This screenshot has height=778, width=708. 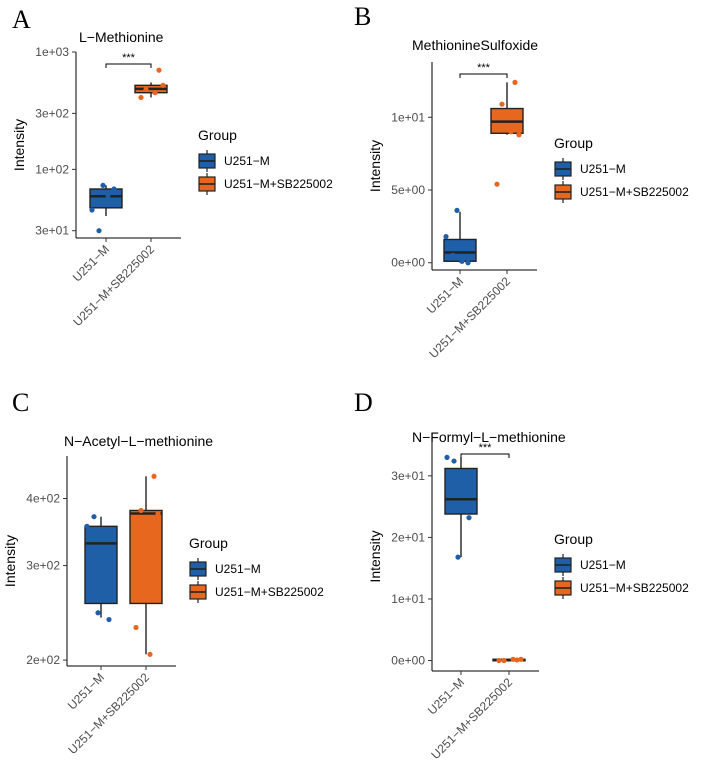 What do you see at coordinates (138, 441) in the screenshot?
I see `chart-title: N−Acetyl−L−methionine` at bounding box center [138, 441].